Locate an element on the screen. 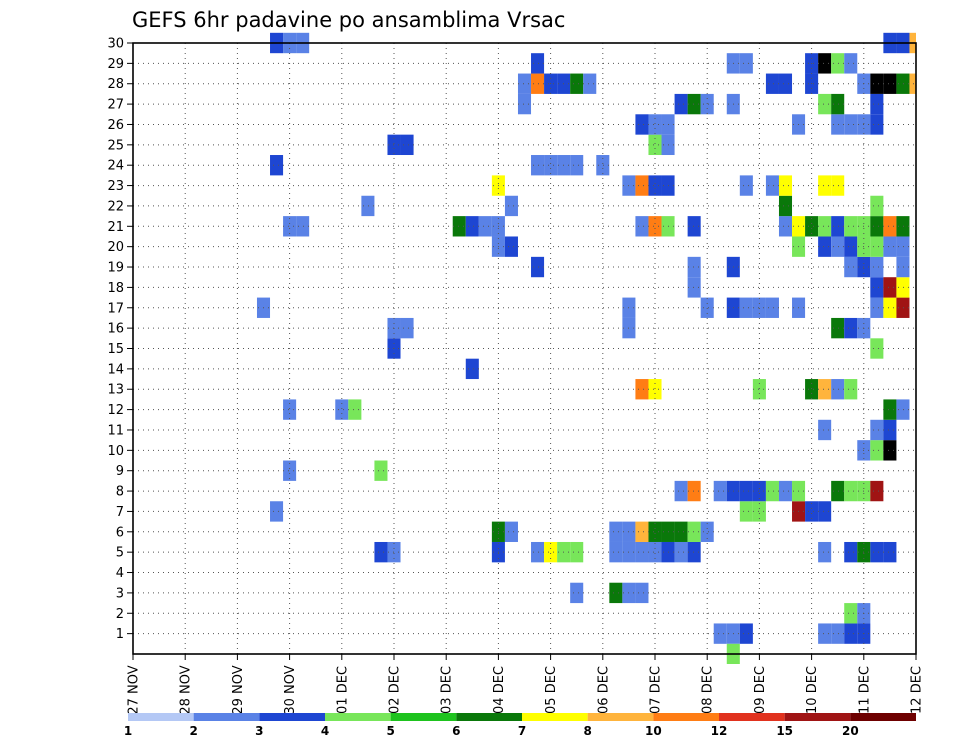  y-tick-label: 12 is located at coordinates (115, 410).